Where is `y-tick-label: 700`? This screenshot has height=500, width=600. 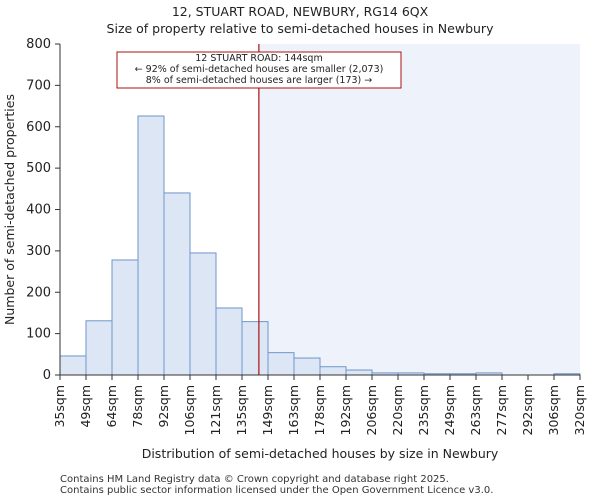 y-tick-label: 700 is located at coordinates (38, 85).